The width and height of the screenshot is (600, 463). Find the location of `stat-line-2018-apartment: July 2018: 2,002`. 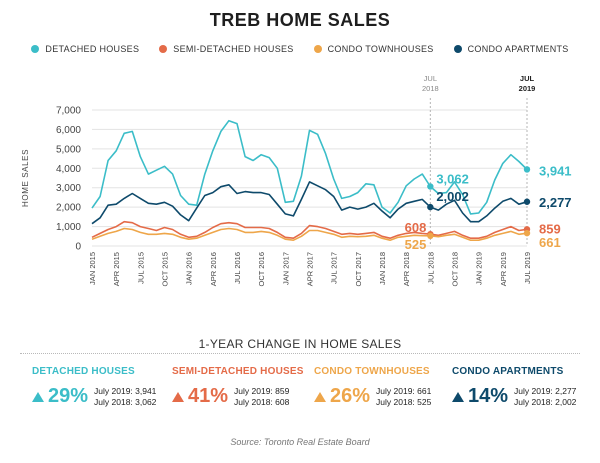

stat-line-2018-apartment: July 2018: 2,002 is located at coordinates (545, 401).